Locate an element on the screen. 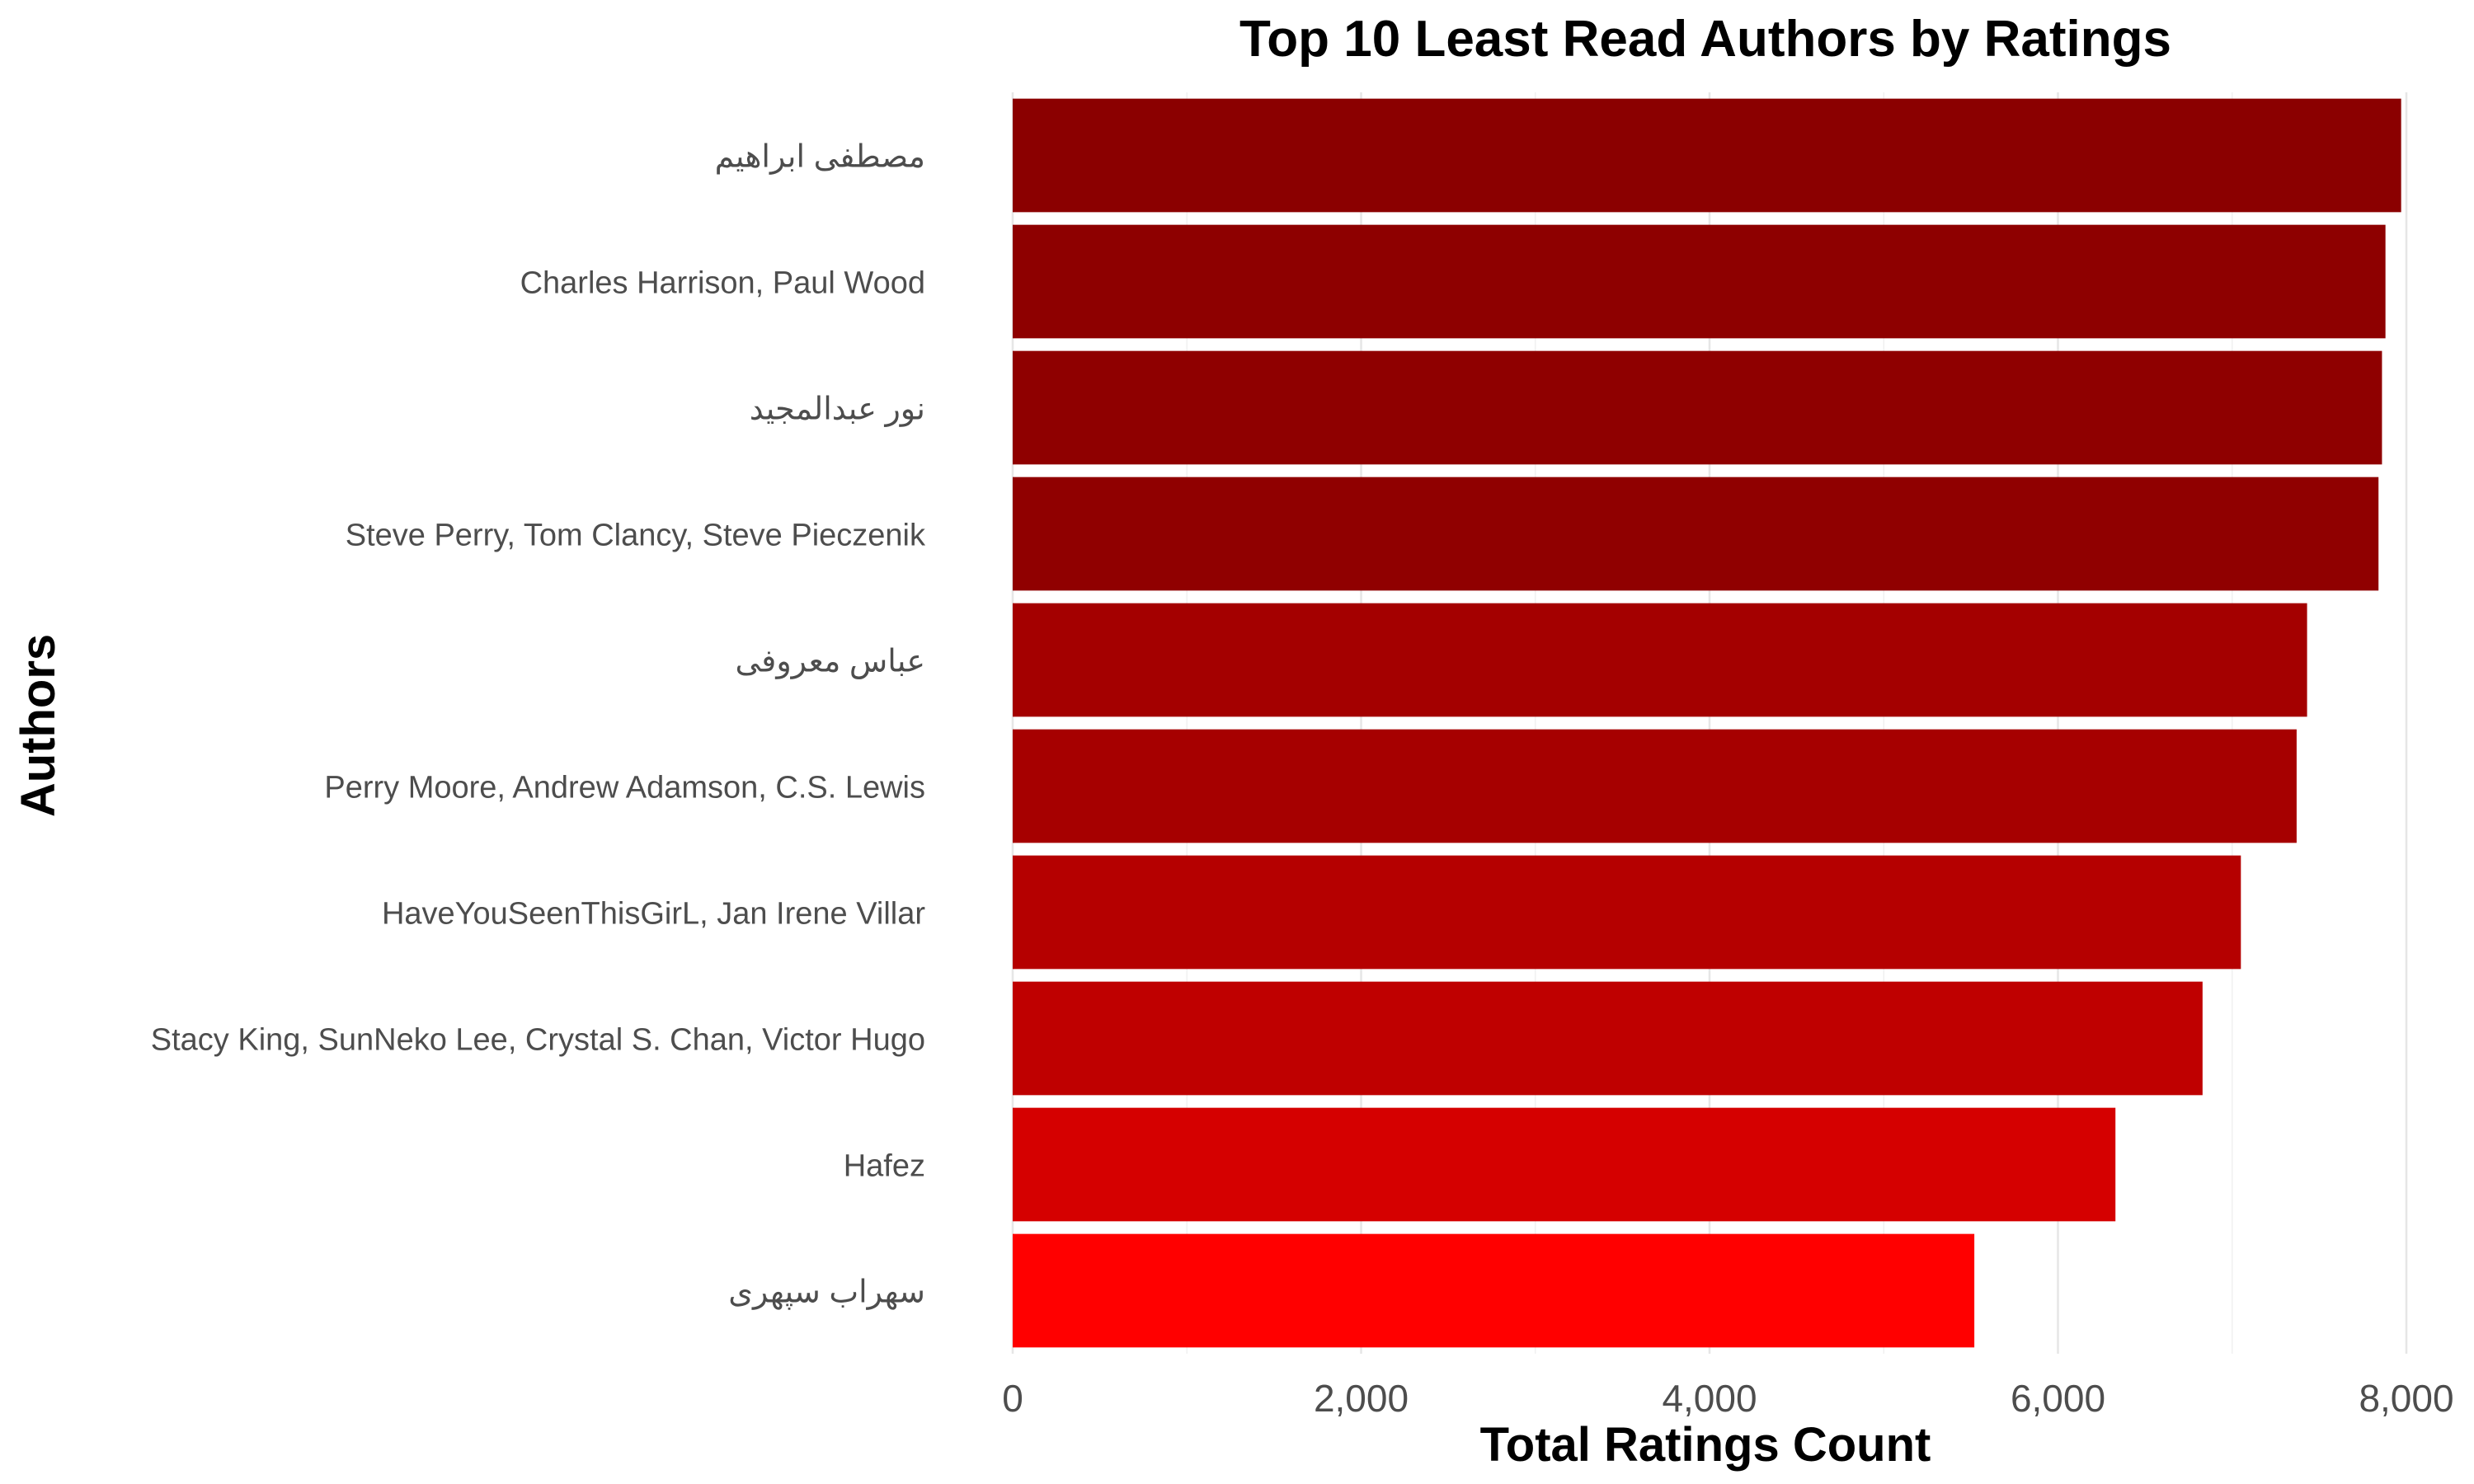 This screenshot has width=2474, height=1484. x-tick-label: 6,000 is located at coordinates (2058, 1398).